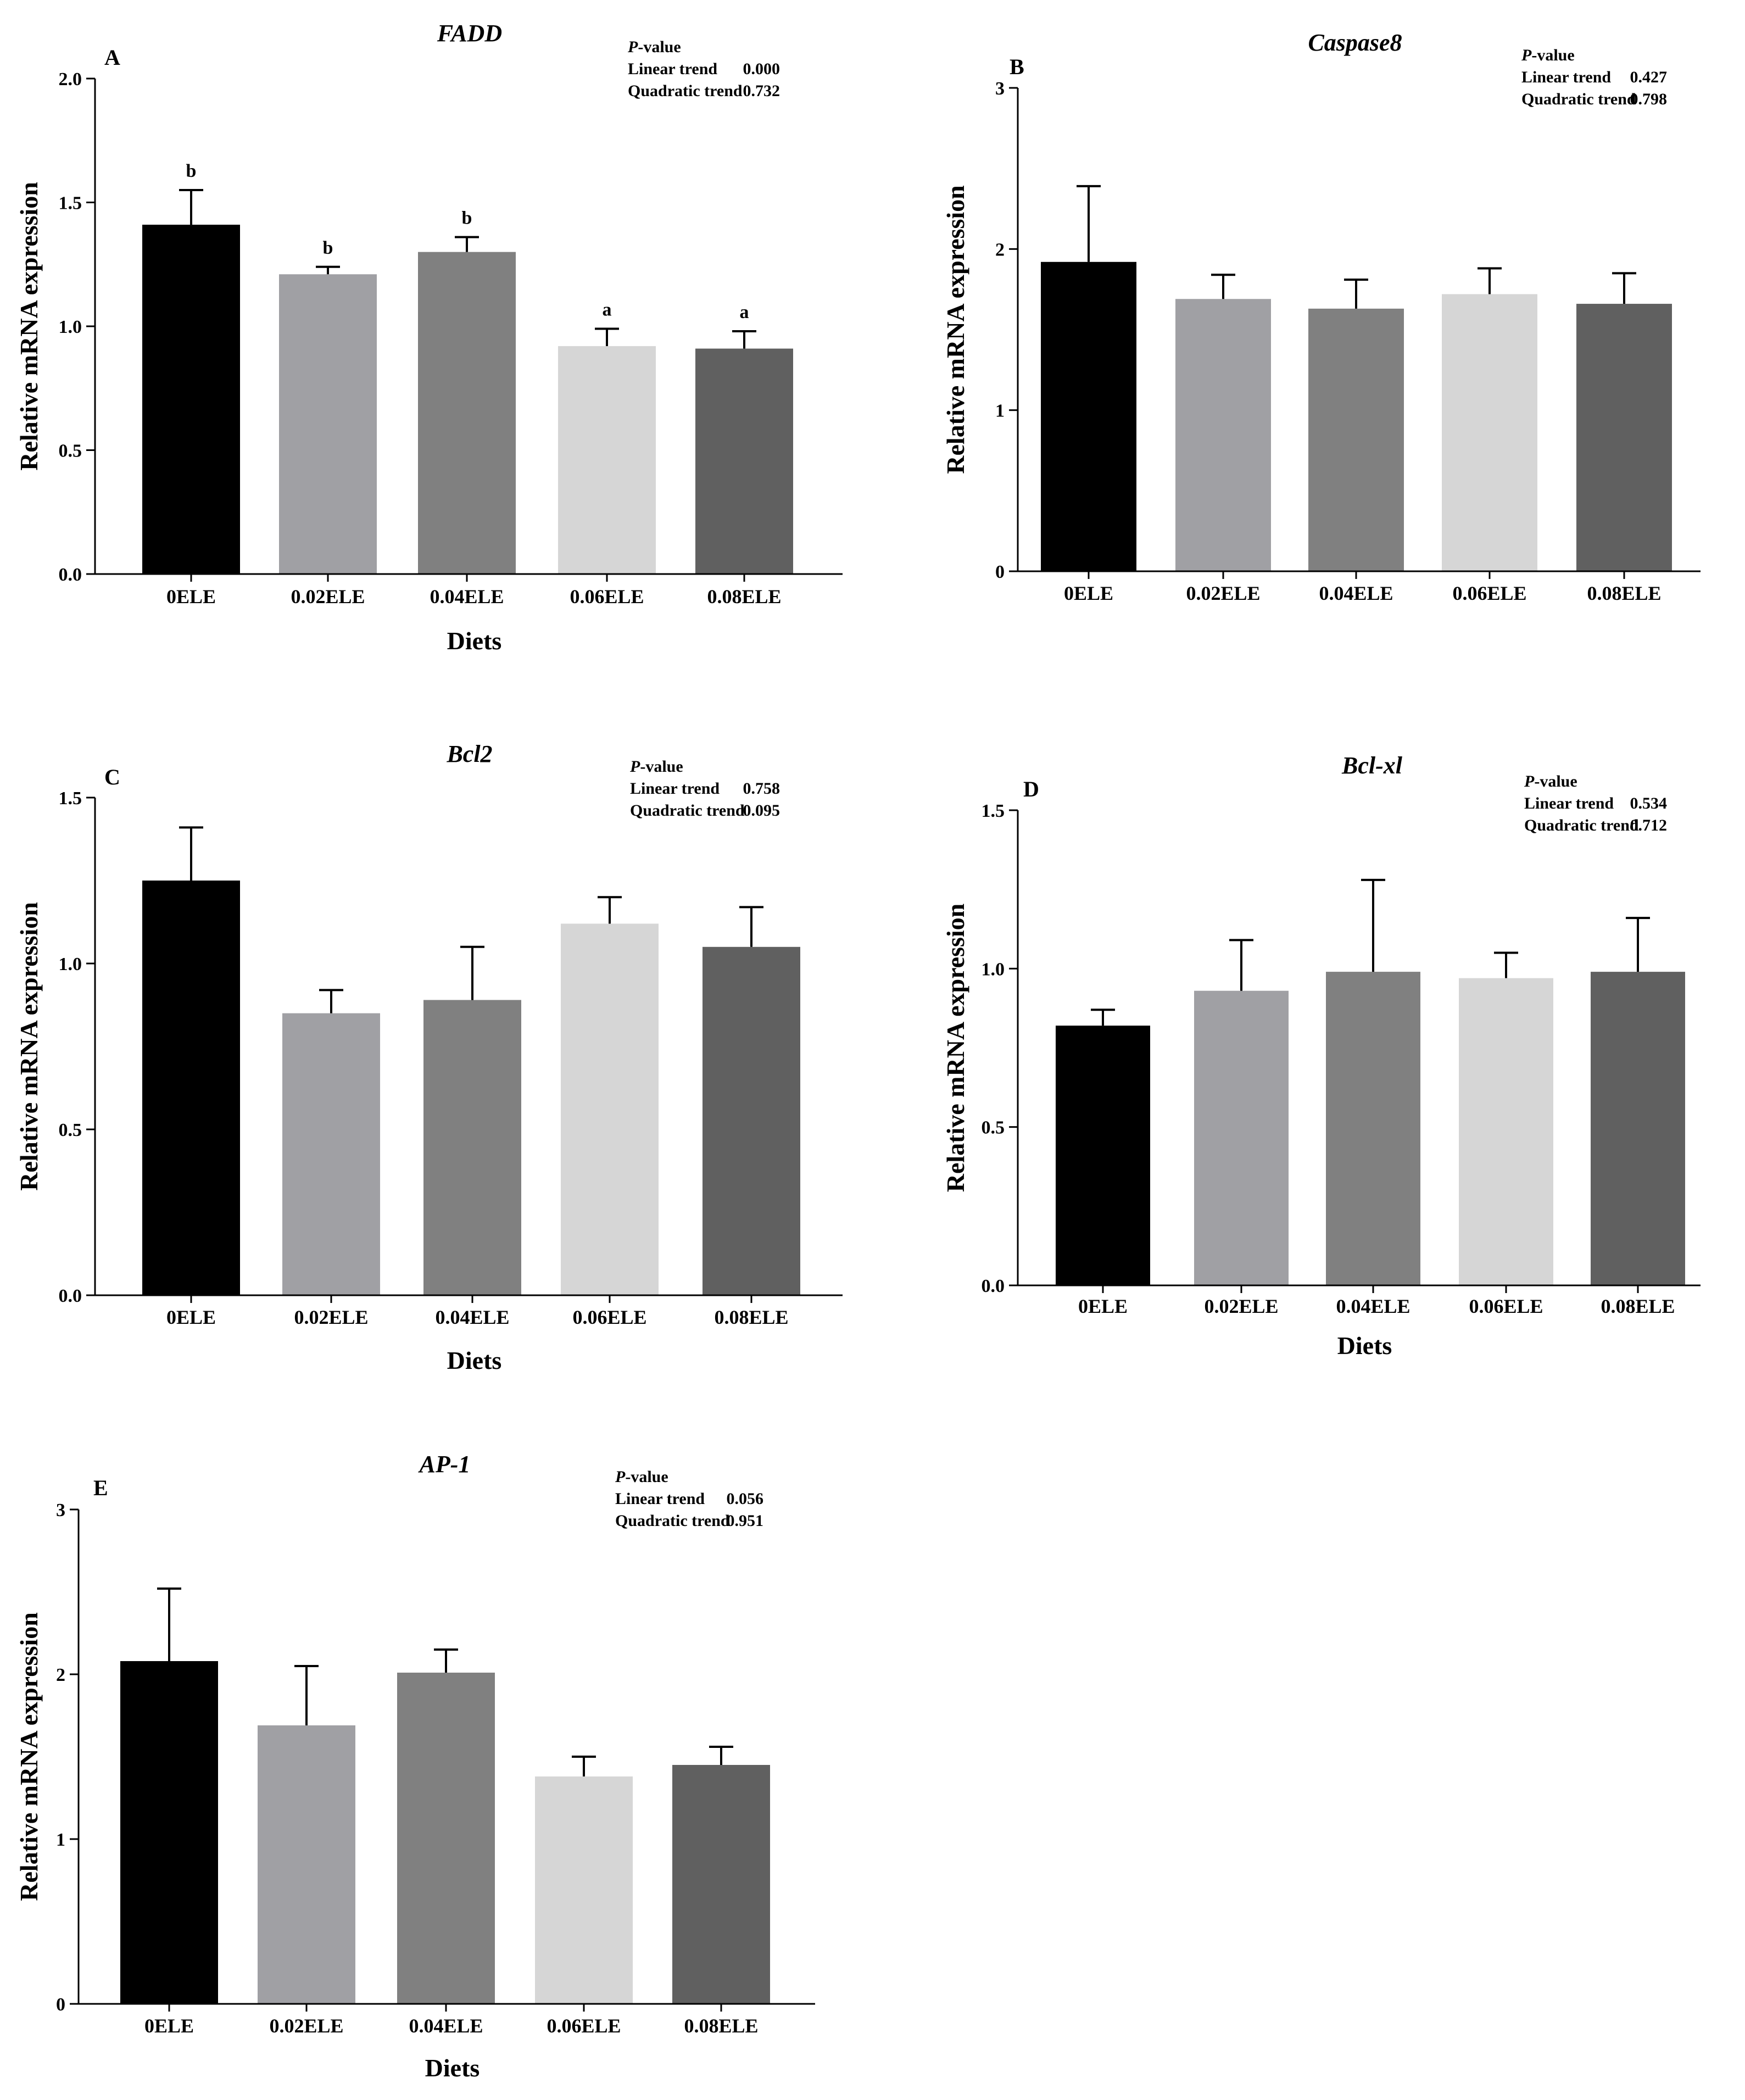 This screenshot has width=1745, height=2100. I want to click on pvalue-quadratic-value: 0.095, so click(762, 811).